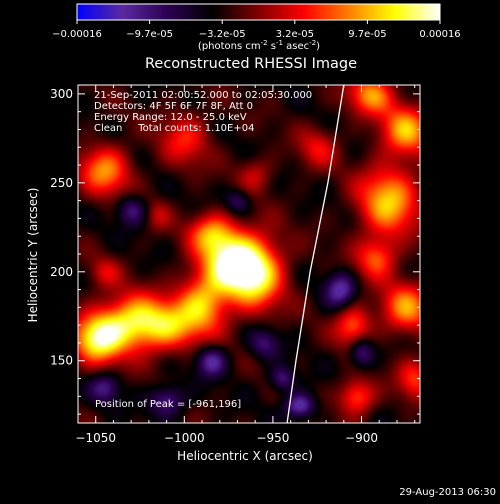 The image size is (500, 504). Describe the element at coordinates (295, 34) in the screenshot. I see `colorbar-tick-label: 3.2e-05` at that location.